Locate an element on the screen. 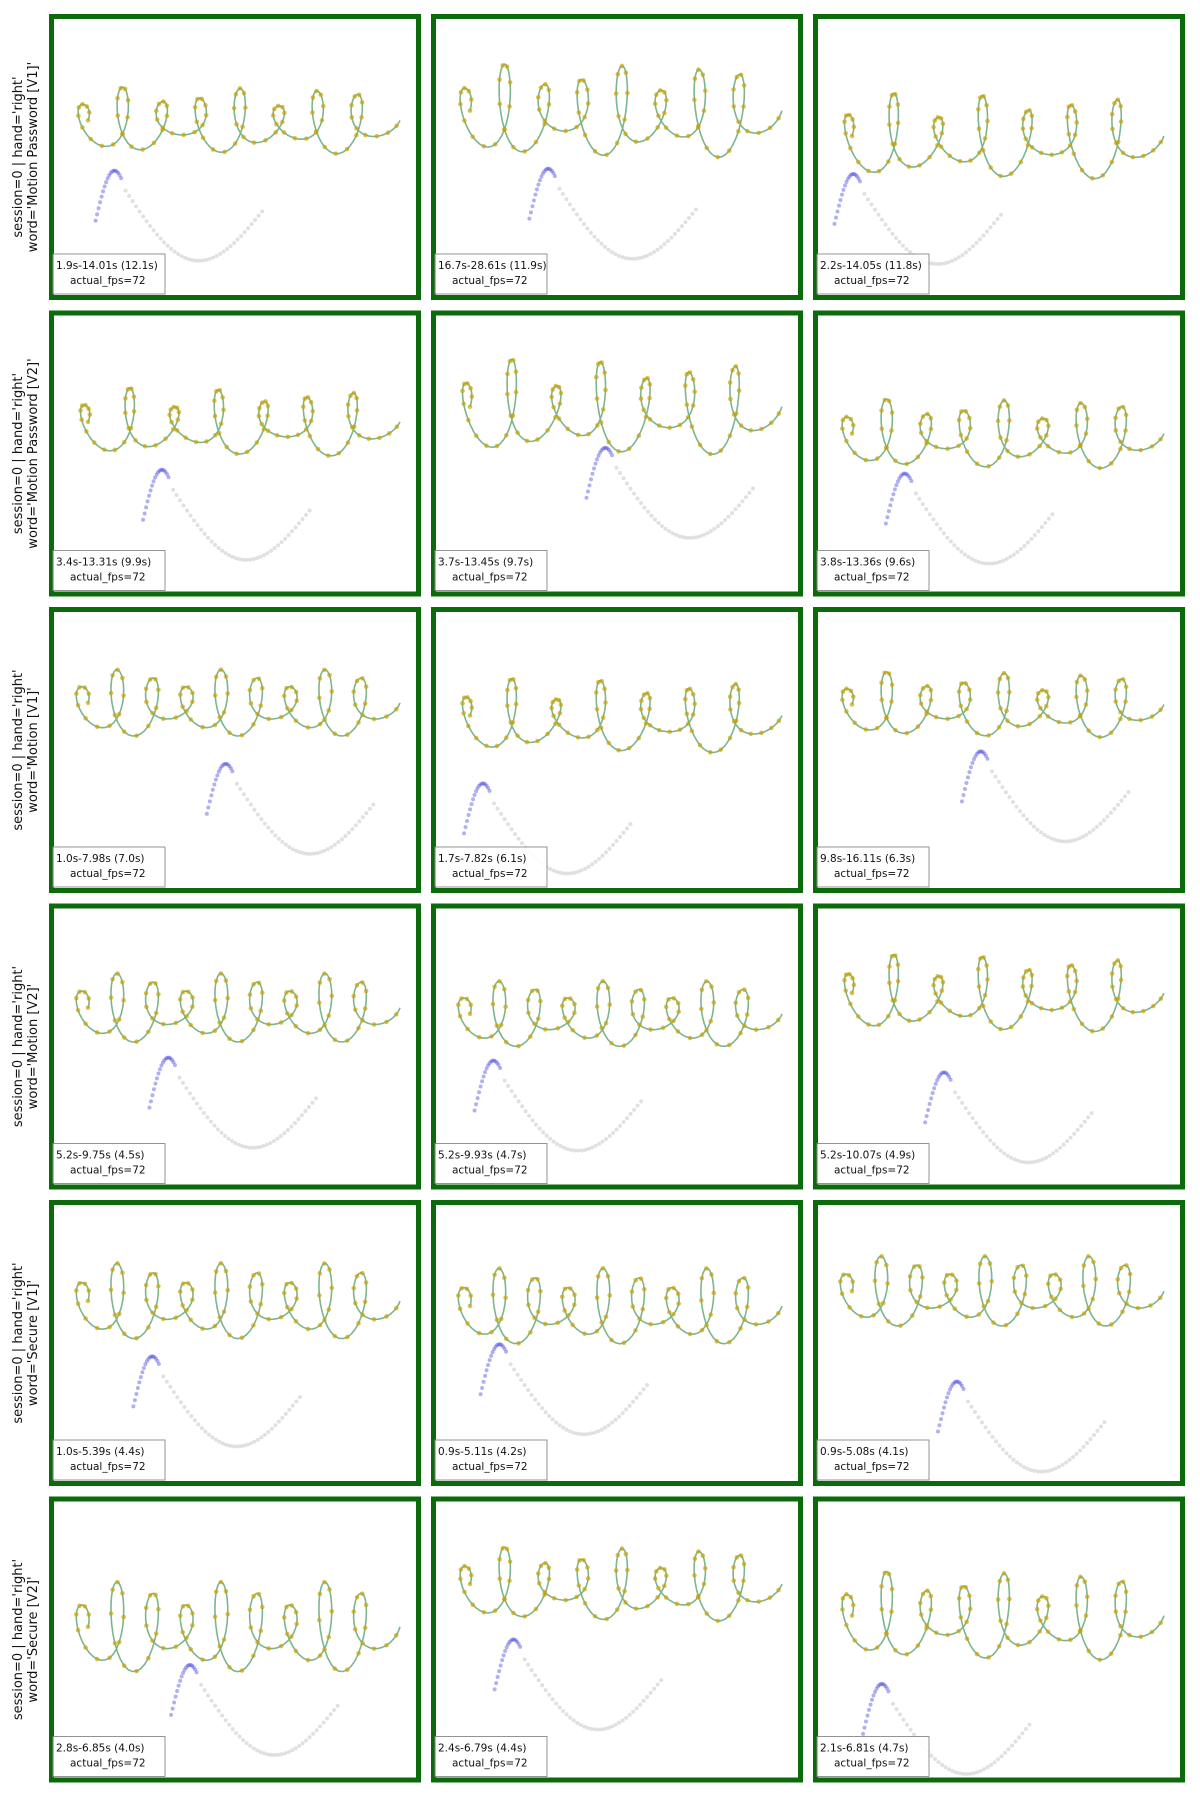 The width and height of the screenshot is (1200, 1800). panel-frame is located at coordinates (999, 453).